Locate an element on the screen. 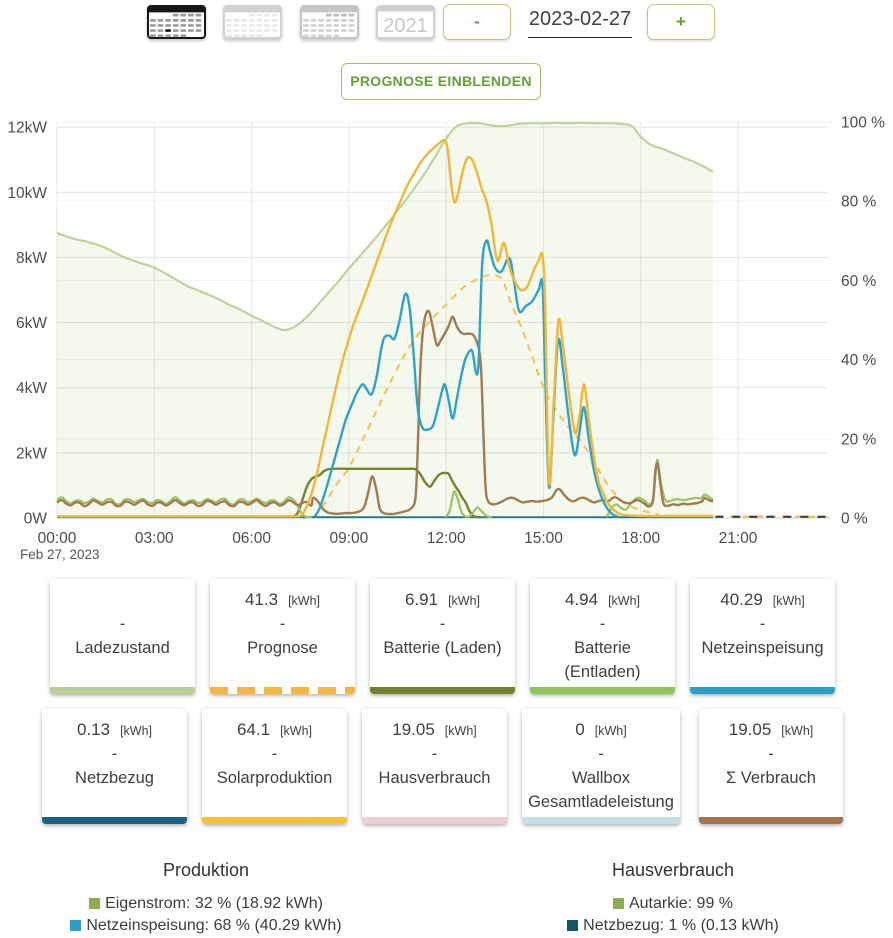 The width and height of the screenshot is (893, 938). svg-text: 6kW is located at coordinates (31, 323).